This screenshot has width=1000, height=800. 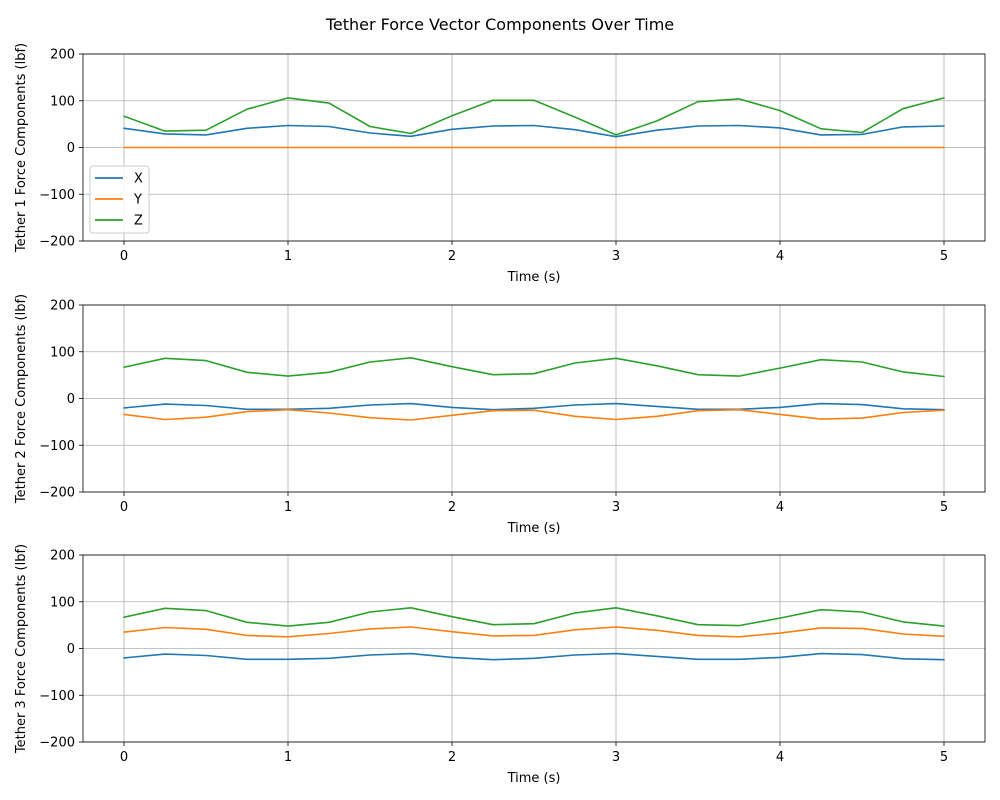 What do you see at coordinates (137, 200) in the screenshot?
I see `legend-label-y: Y` at bounding box center [137, 200].